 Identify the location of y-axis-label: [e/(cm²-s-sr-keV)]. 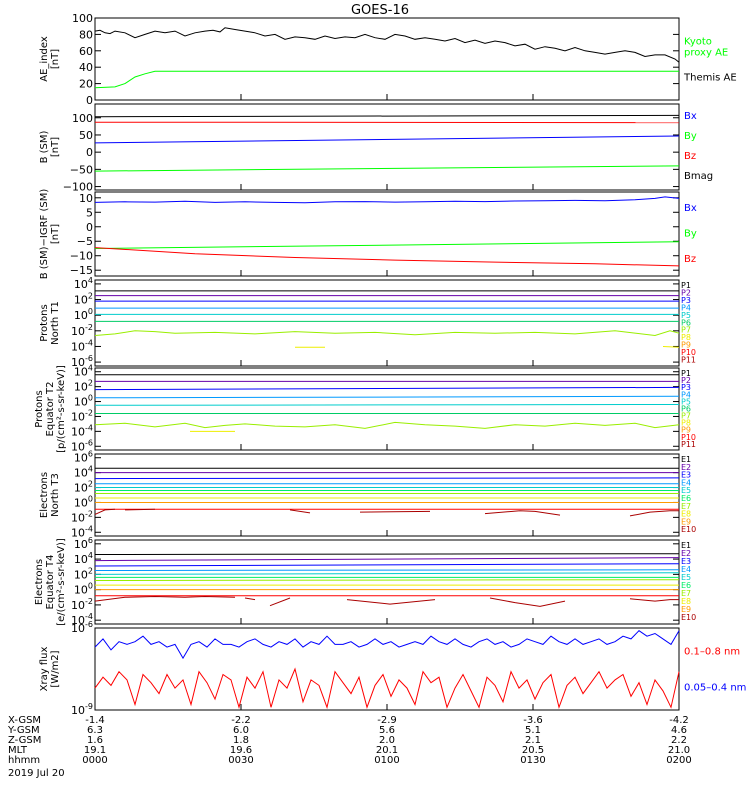
(61, 582).